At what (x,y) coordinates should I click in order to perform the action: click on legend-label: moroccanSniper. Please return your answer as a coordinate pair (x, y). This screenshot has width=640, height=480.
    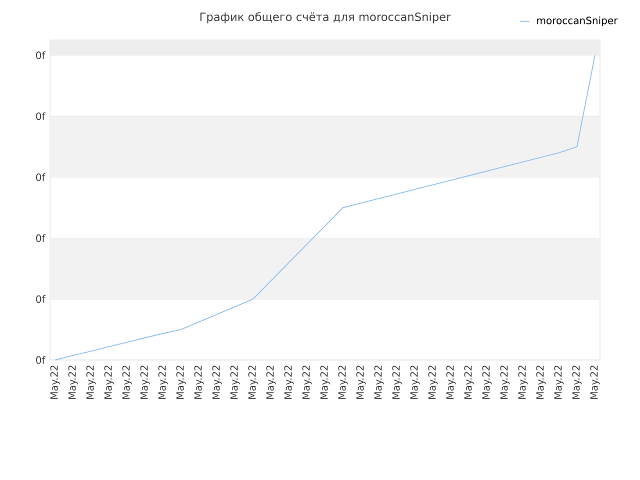
    Looking at the image, I should click on (577, 21).